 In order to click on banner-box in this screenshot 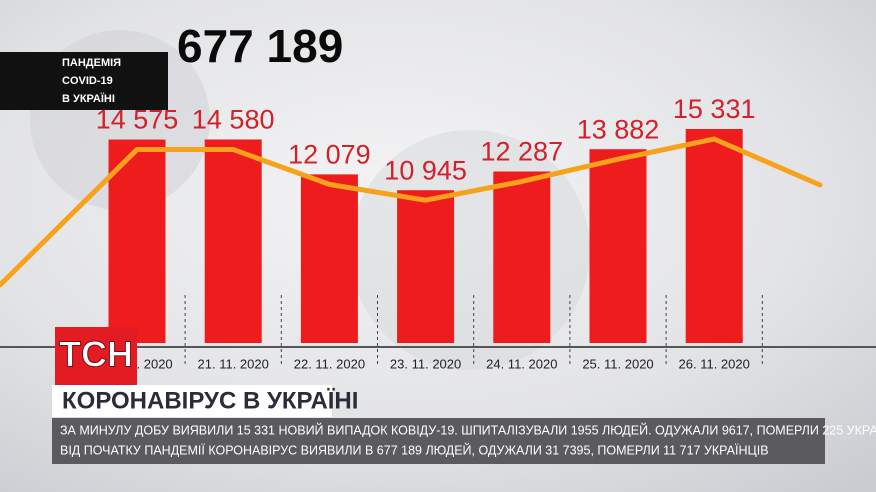, I will do `click(192, 401)`.